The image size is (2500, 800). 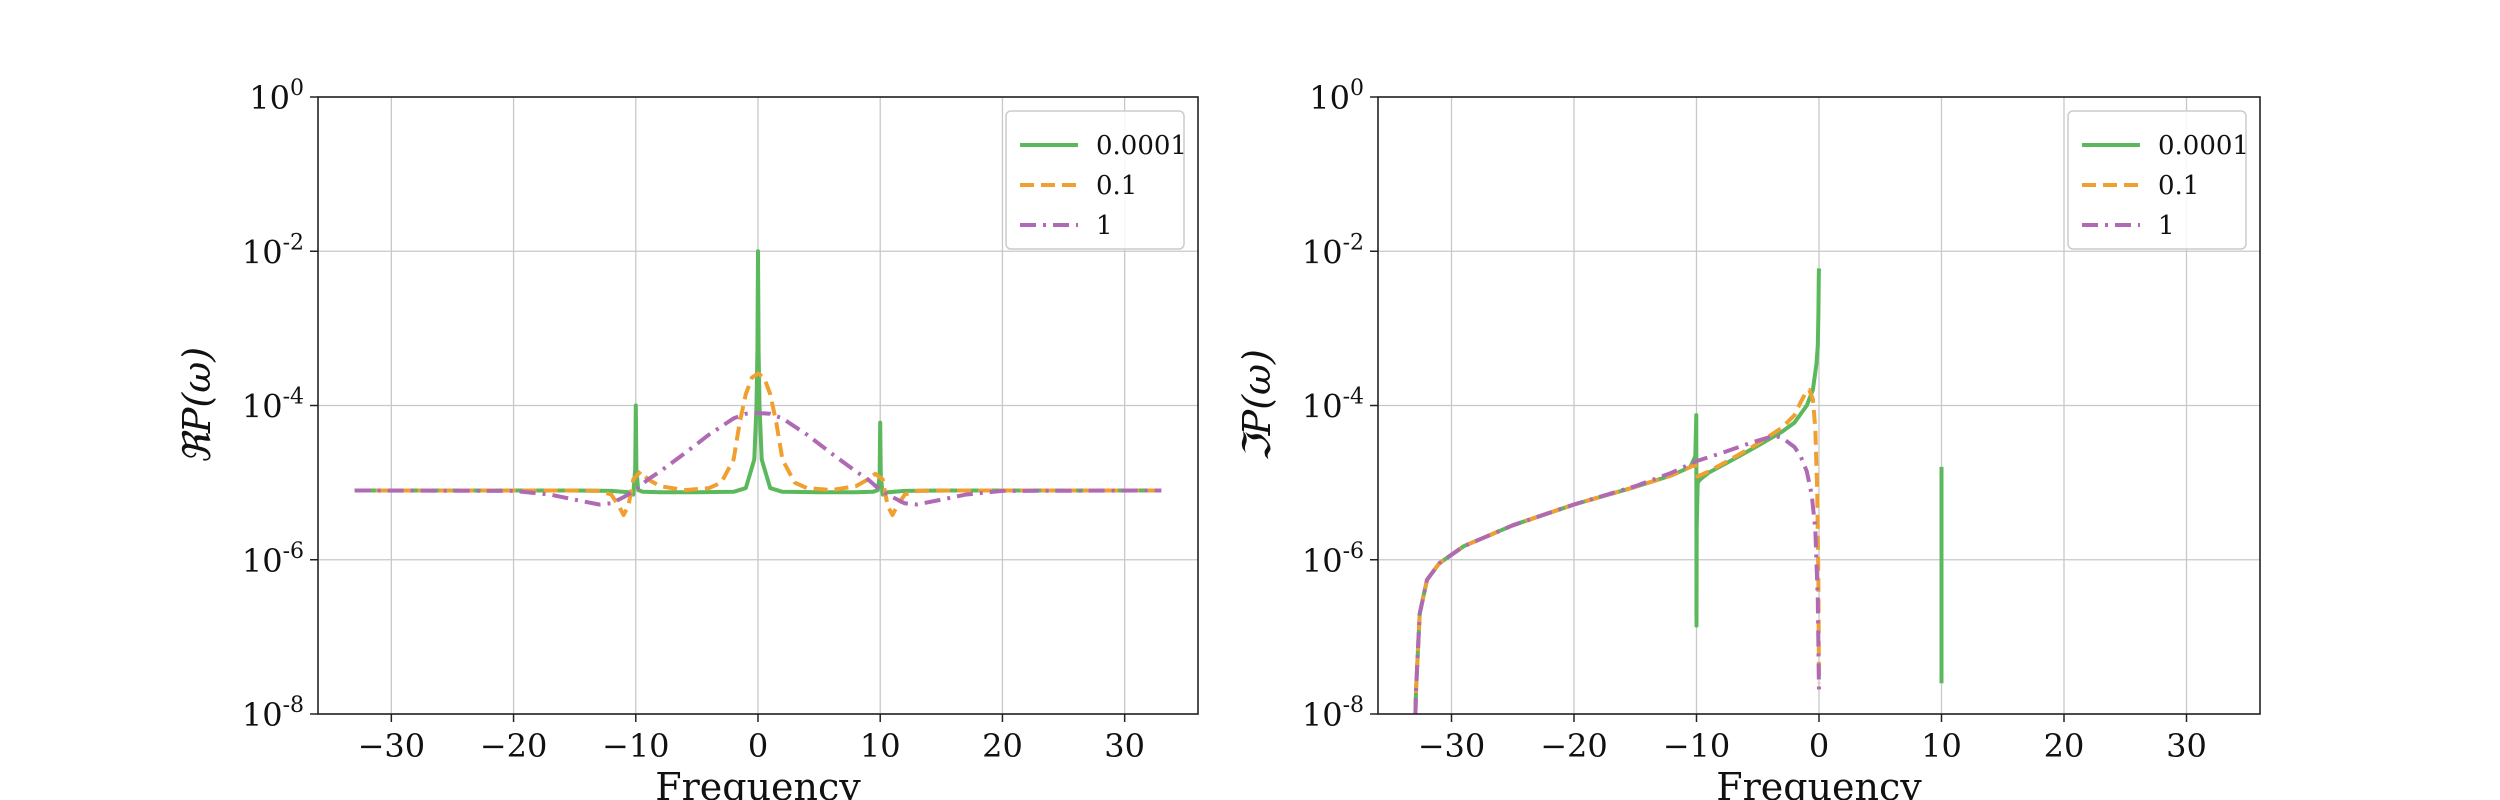 What do you see at coordinates (1257, 405) in the screenshot?
I see `y-axis-label: ℑP(ω)` at bounding box center [1257, 405].